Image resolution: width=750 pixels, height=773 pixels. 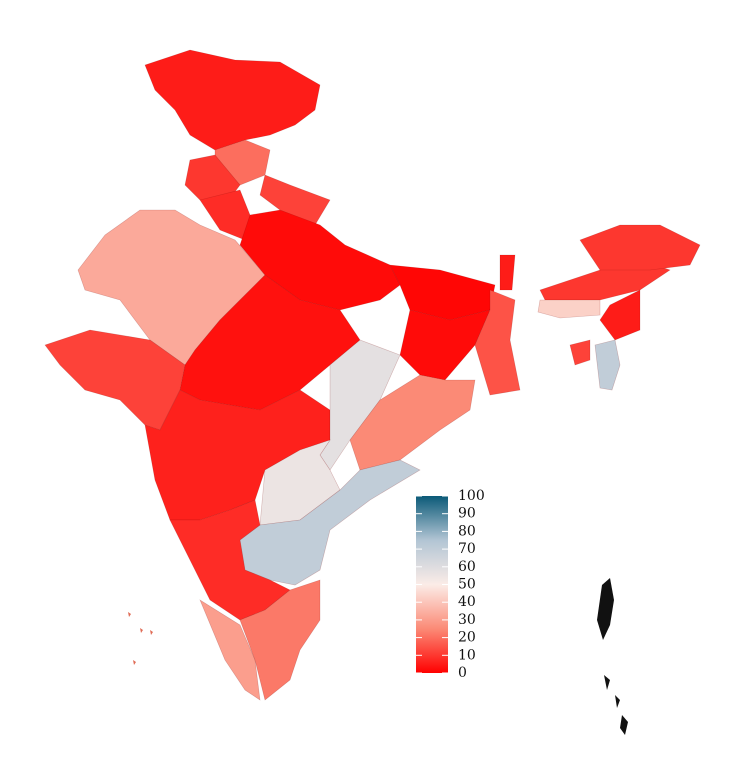 What do you see at coordinates (467, 585) in the screenshot?
I see `colorbar-label: 50` at bounding box center [467, 585].